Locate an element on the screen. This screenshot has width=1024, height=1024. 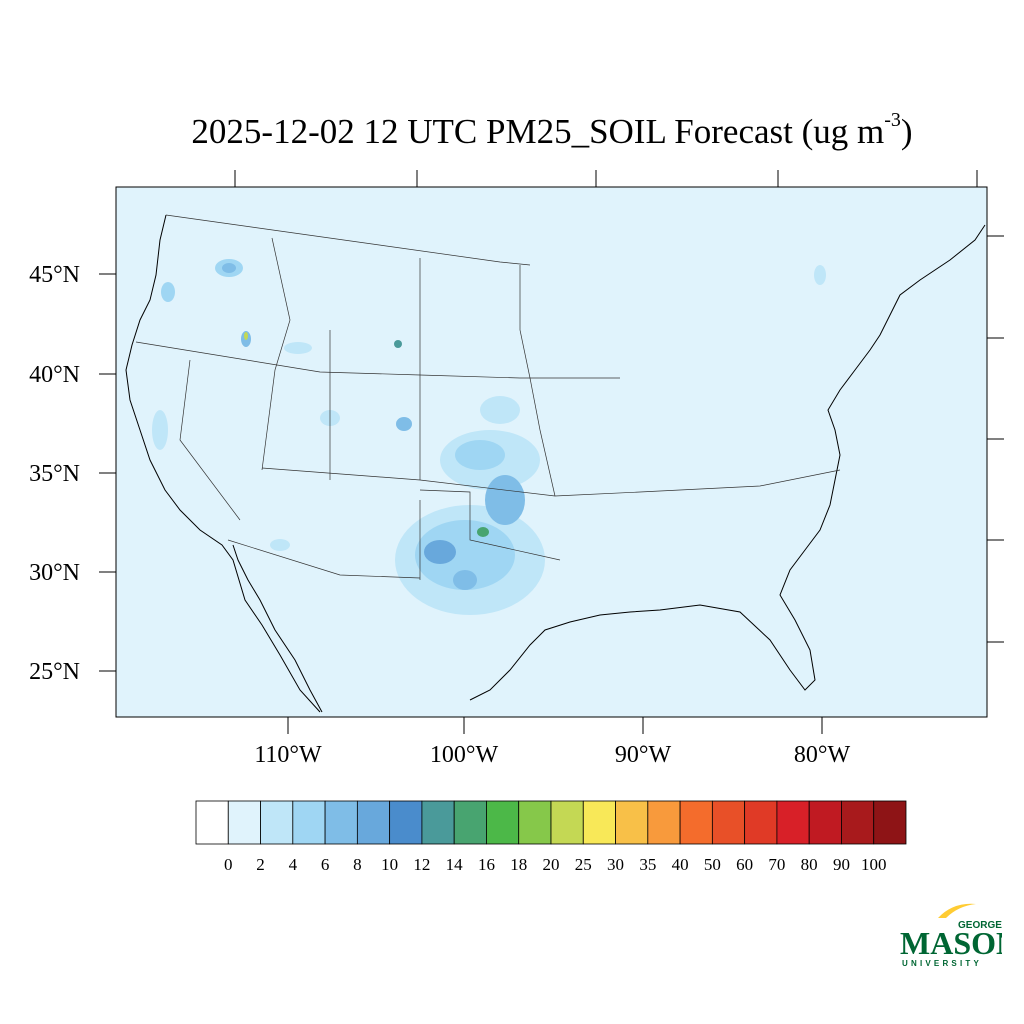
colorbar-label-5: 10 is located at coordinates (389, 864).